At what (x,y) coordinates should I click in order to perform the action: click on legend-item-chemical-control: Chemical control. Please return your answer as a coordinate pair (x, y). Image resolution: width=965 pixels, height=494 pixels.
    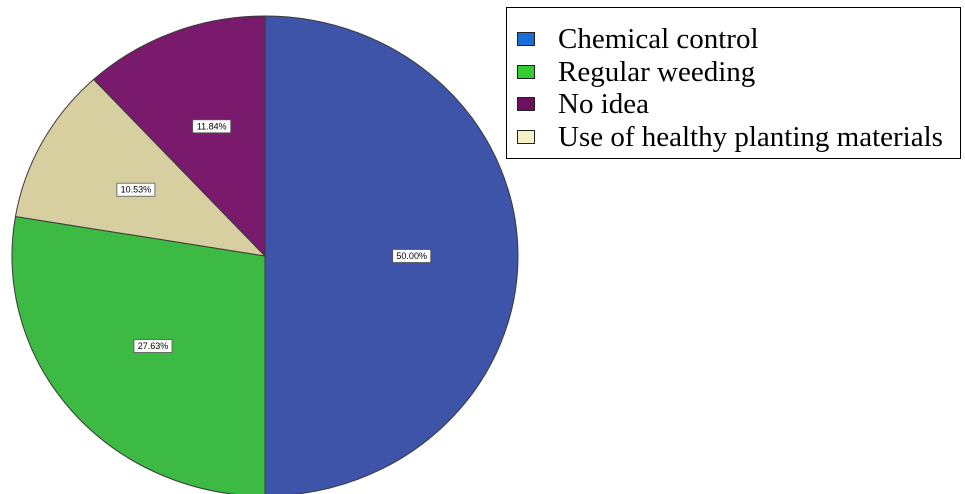
    Looking at the image, I should click on (638, 39).